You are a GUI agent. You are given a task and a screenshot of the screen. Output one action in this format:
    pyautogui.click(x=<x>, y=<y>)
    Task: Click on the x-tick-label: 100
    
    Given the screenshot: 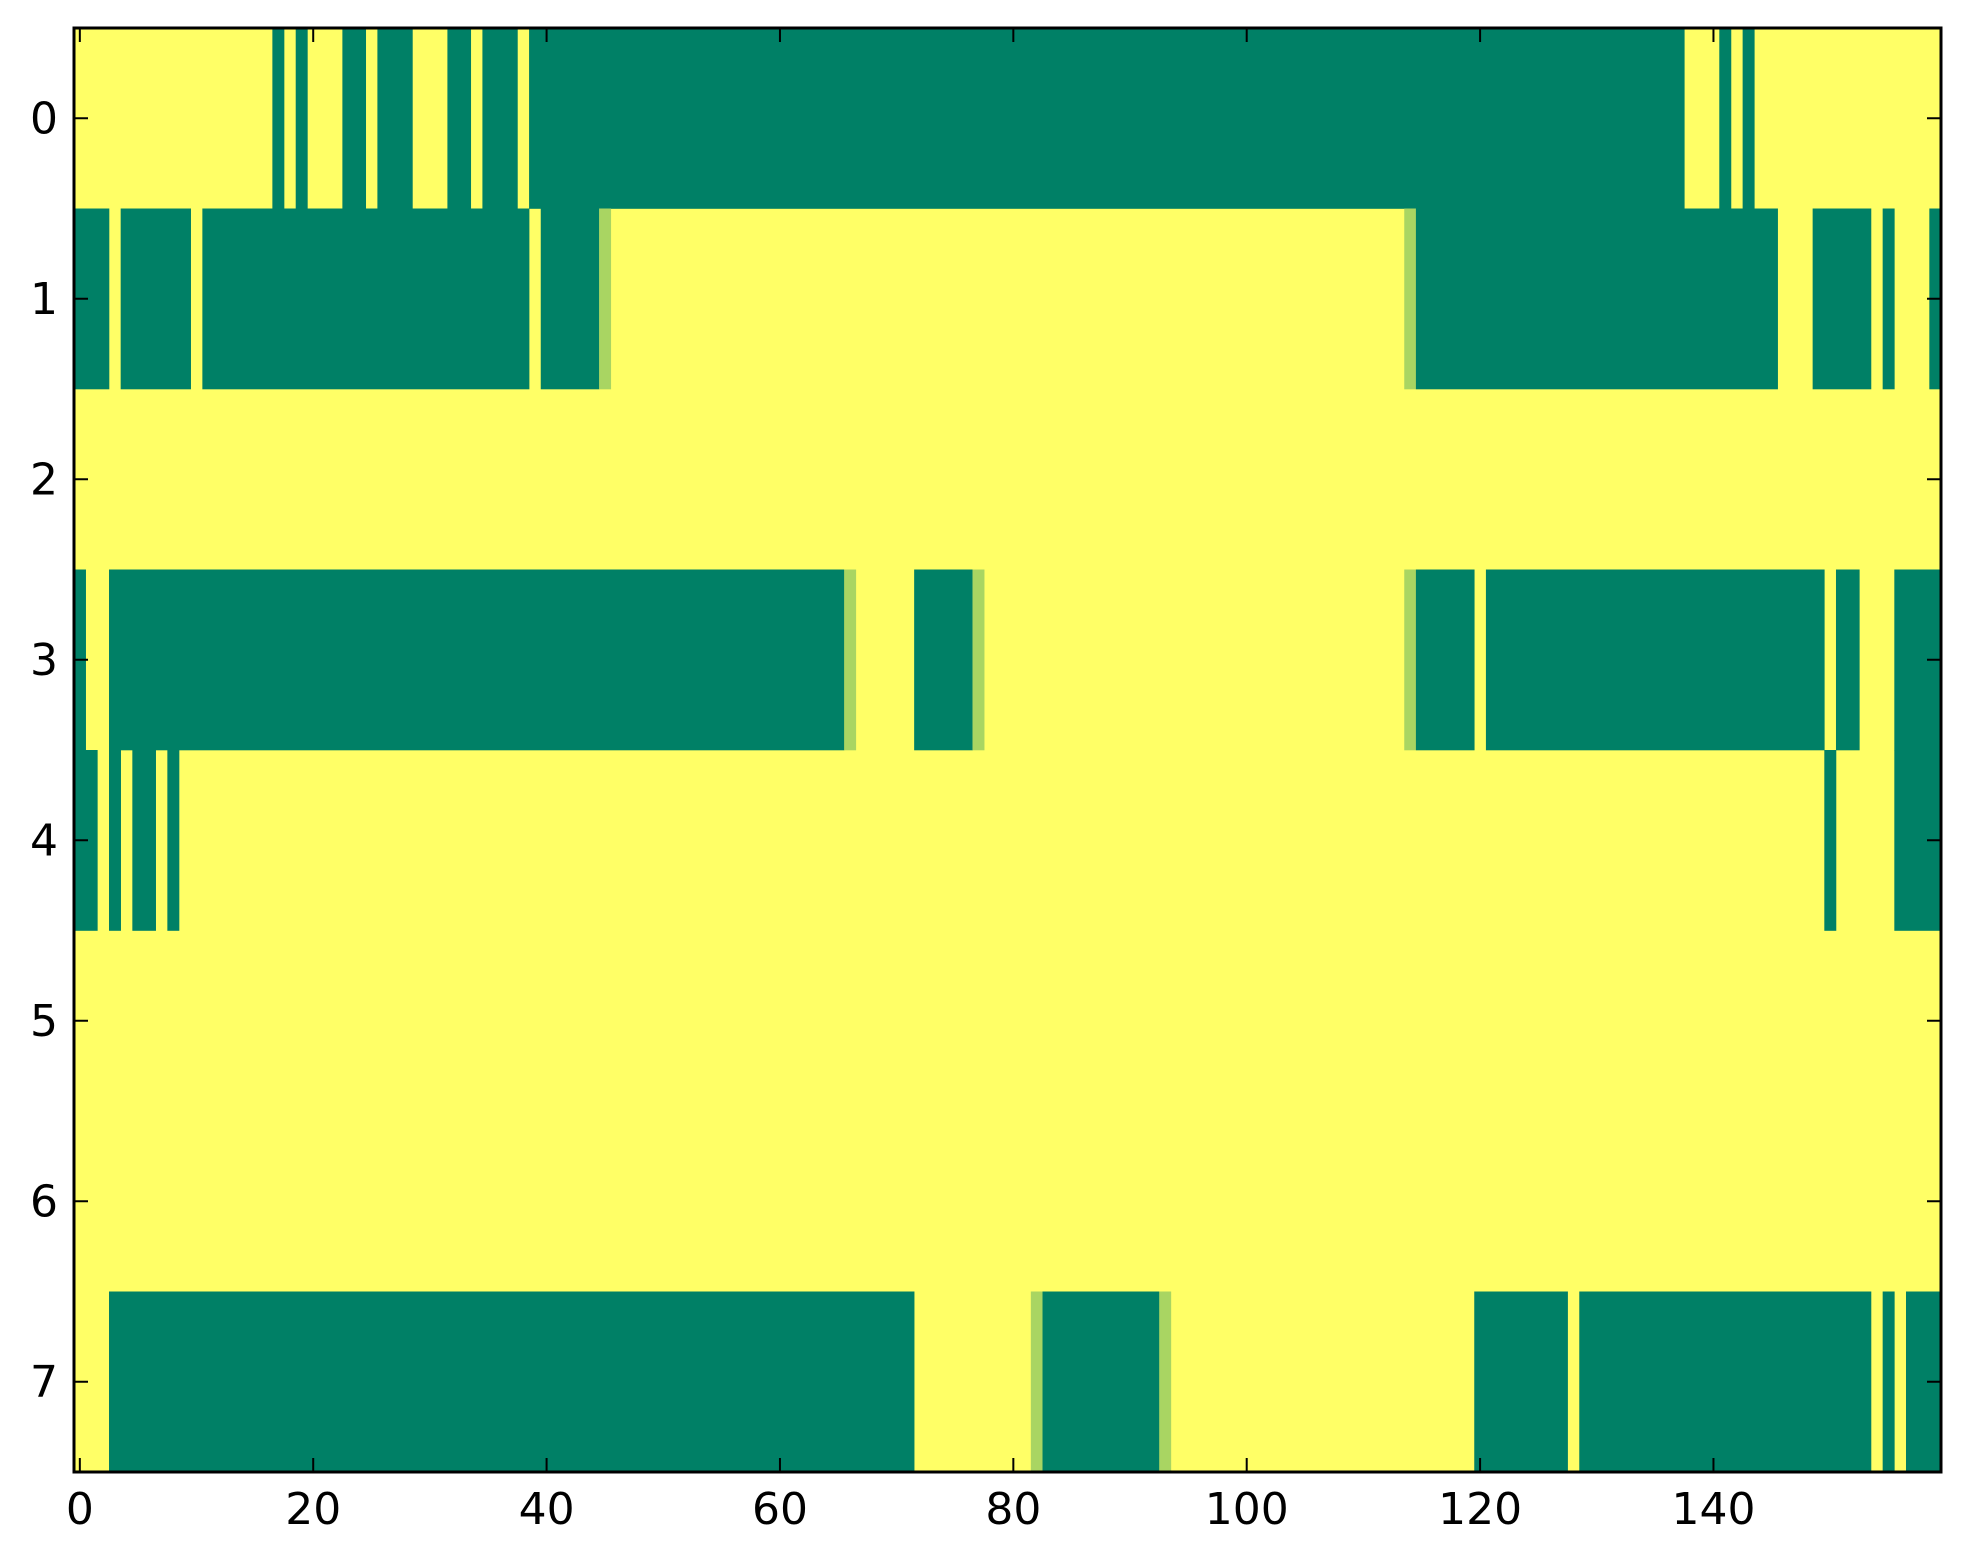 What is the action you would take?
    pyautogui.click(x=1247, y=1509)
    